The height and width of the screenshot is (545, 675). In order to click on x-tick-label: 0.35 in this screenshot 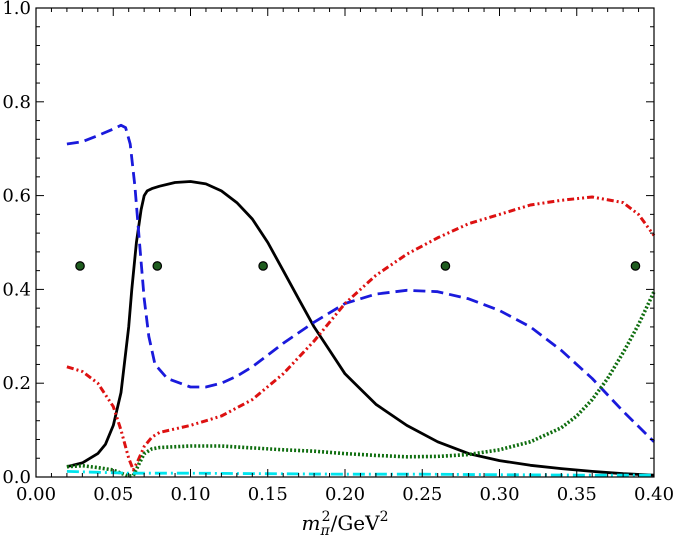, I will do `click(577, 494)`.